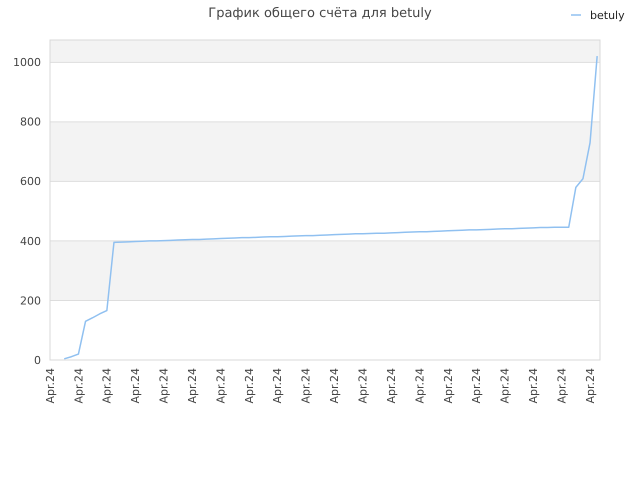 Image resolution: width=640 pixels, height=480 pixels. What do you see at coordinates (320, 13) in the screenshot?
I see `chart-title: График общего счёта для betuly` at bounding box center [320, 13].